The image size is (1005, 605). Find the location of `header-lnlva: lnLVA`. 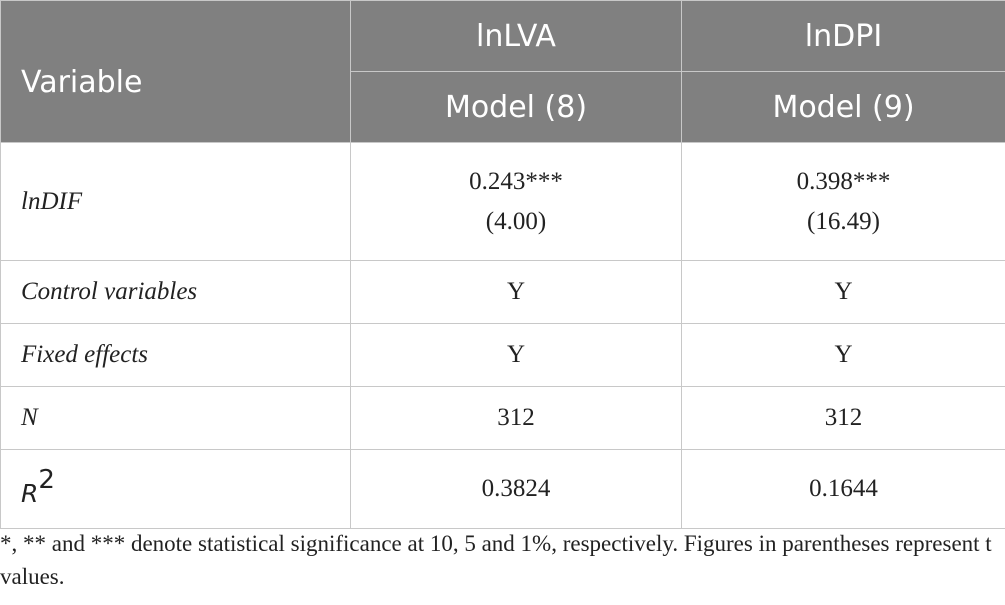

header-lnlva: lnLVA is located at coordinates (516, 36).